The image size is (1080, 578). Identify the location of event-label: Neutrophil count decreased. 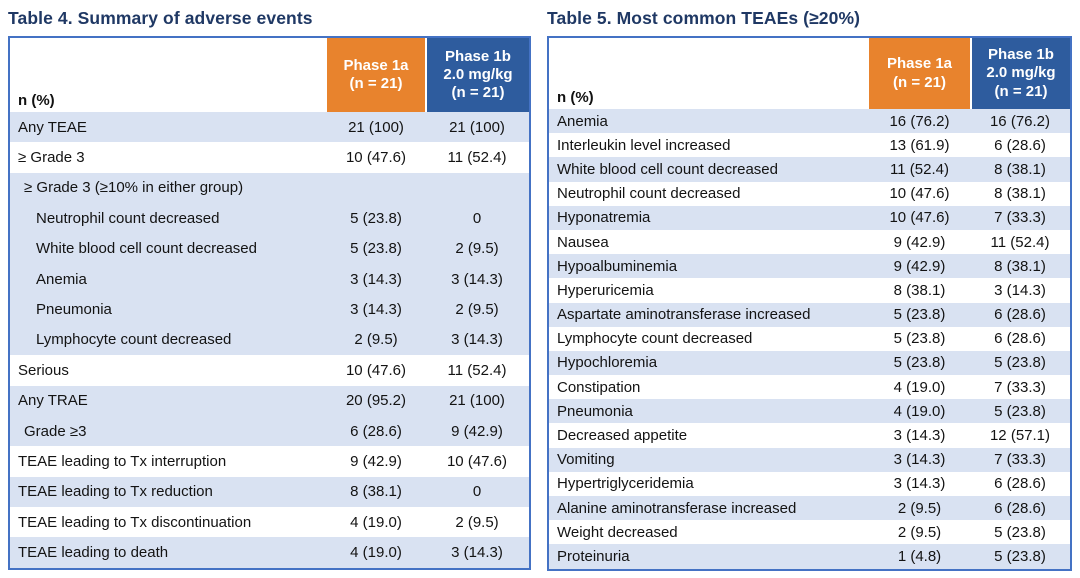
(649, 194).